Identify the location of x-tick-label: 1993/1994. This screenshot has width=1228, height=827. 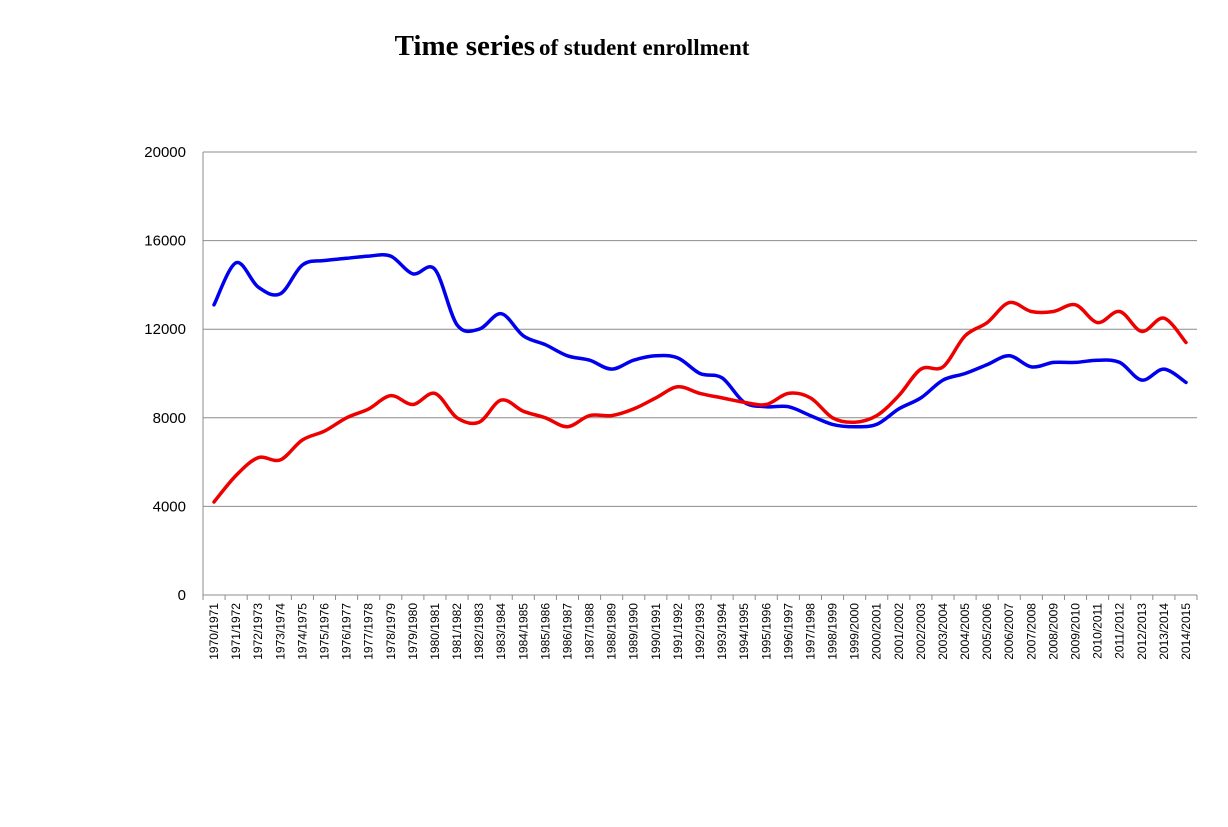
(722, 631).